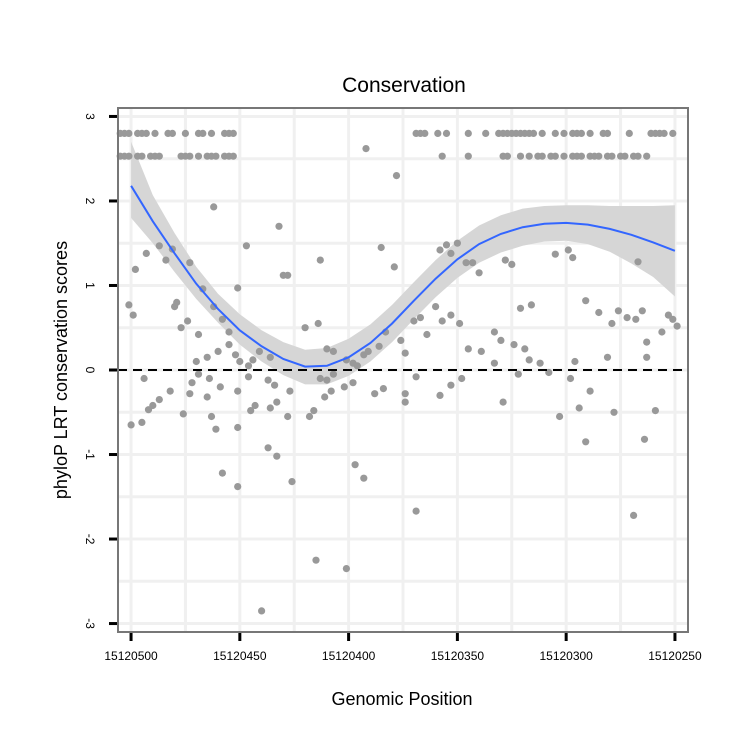  What do you see at coordinates (404, 85) in the screenshot?
I see `chart-title: Conservation` at bounding box center [404, 85].